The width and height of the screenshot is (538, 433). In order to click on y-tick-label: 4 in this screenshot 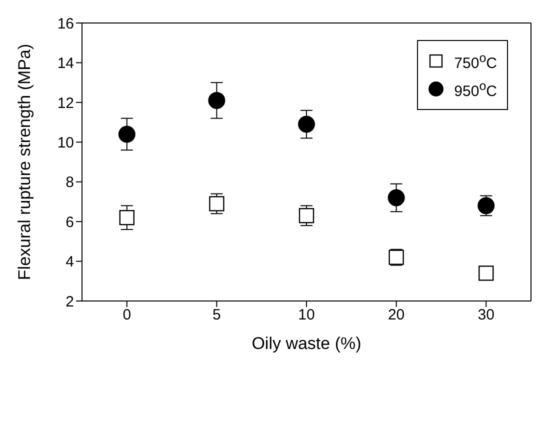, I will do `click(70, 262)`.